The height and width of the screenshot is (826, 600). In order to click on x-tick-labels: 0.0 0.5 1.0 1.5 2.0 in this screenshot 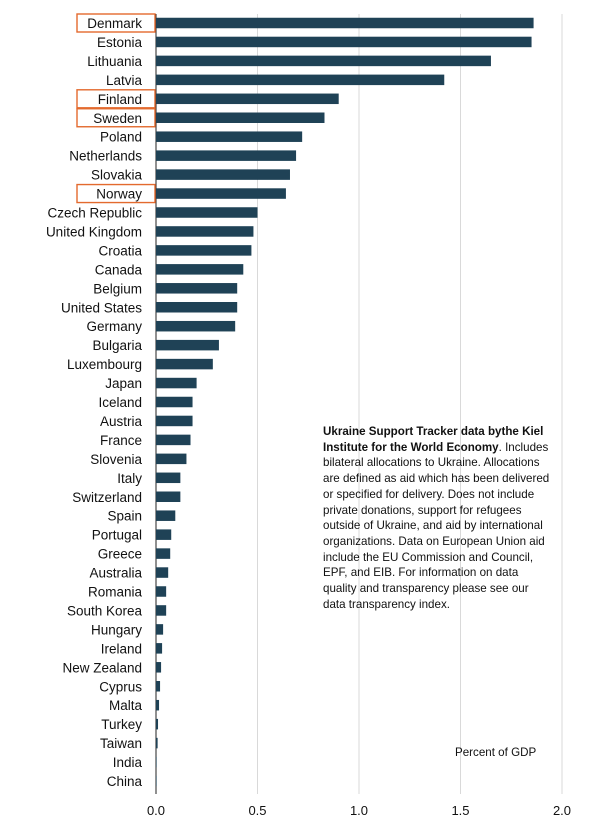, I will do `click(359, 810)`.